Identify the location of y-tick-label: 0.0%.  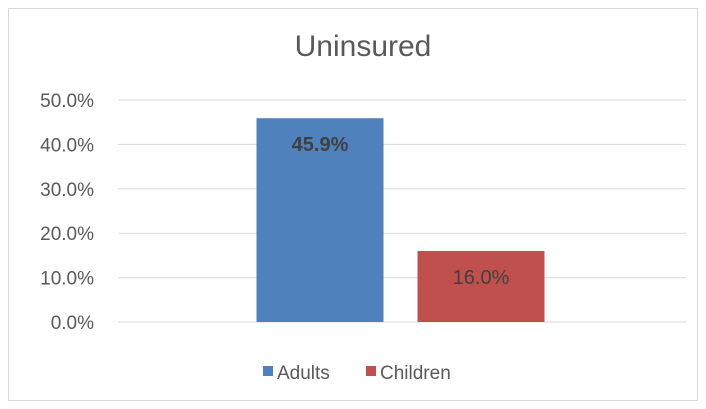
(72, 323).